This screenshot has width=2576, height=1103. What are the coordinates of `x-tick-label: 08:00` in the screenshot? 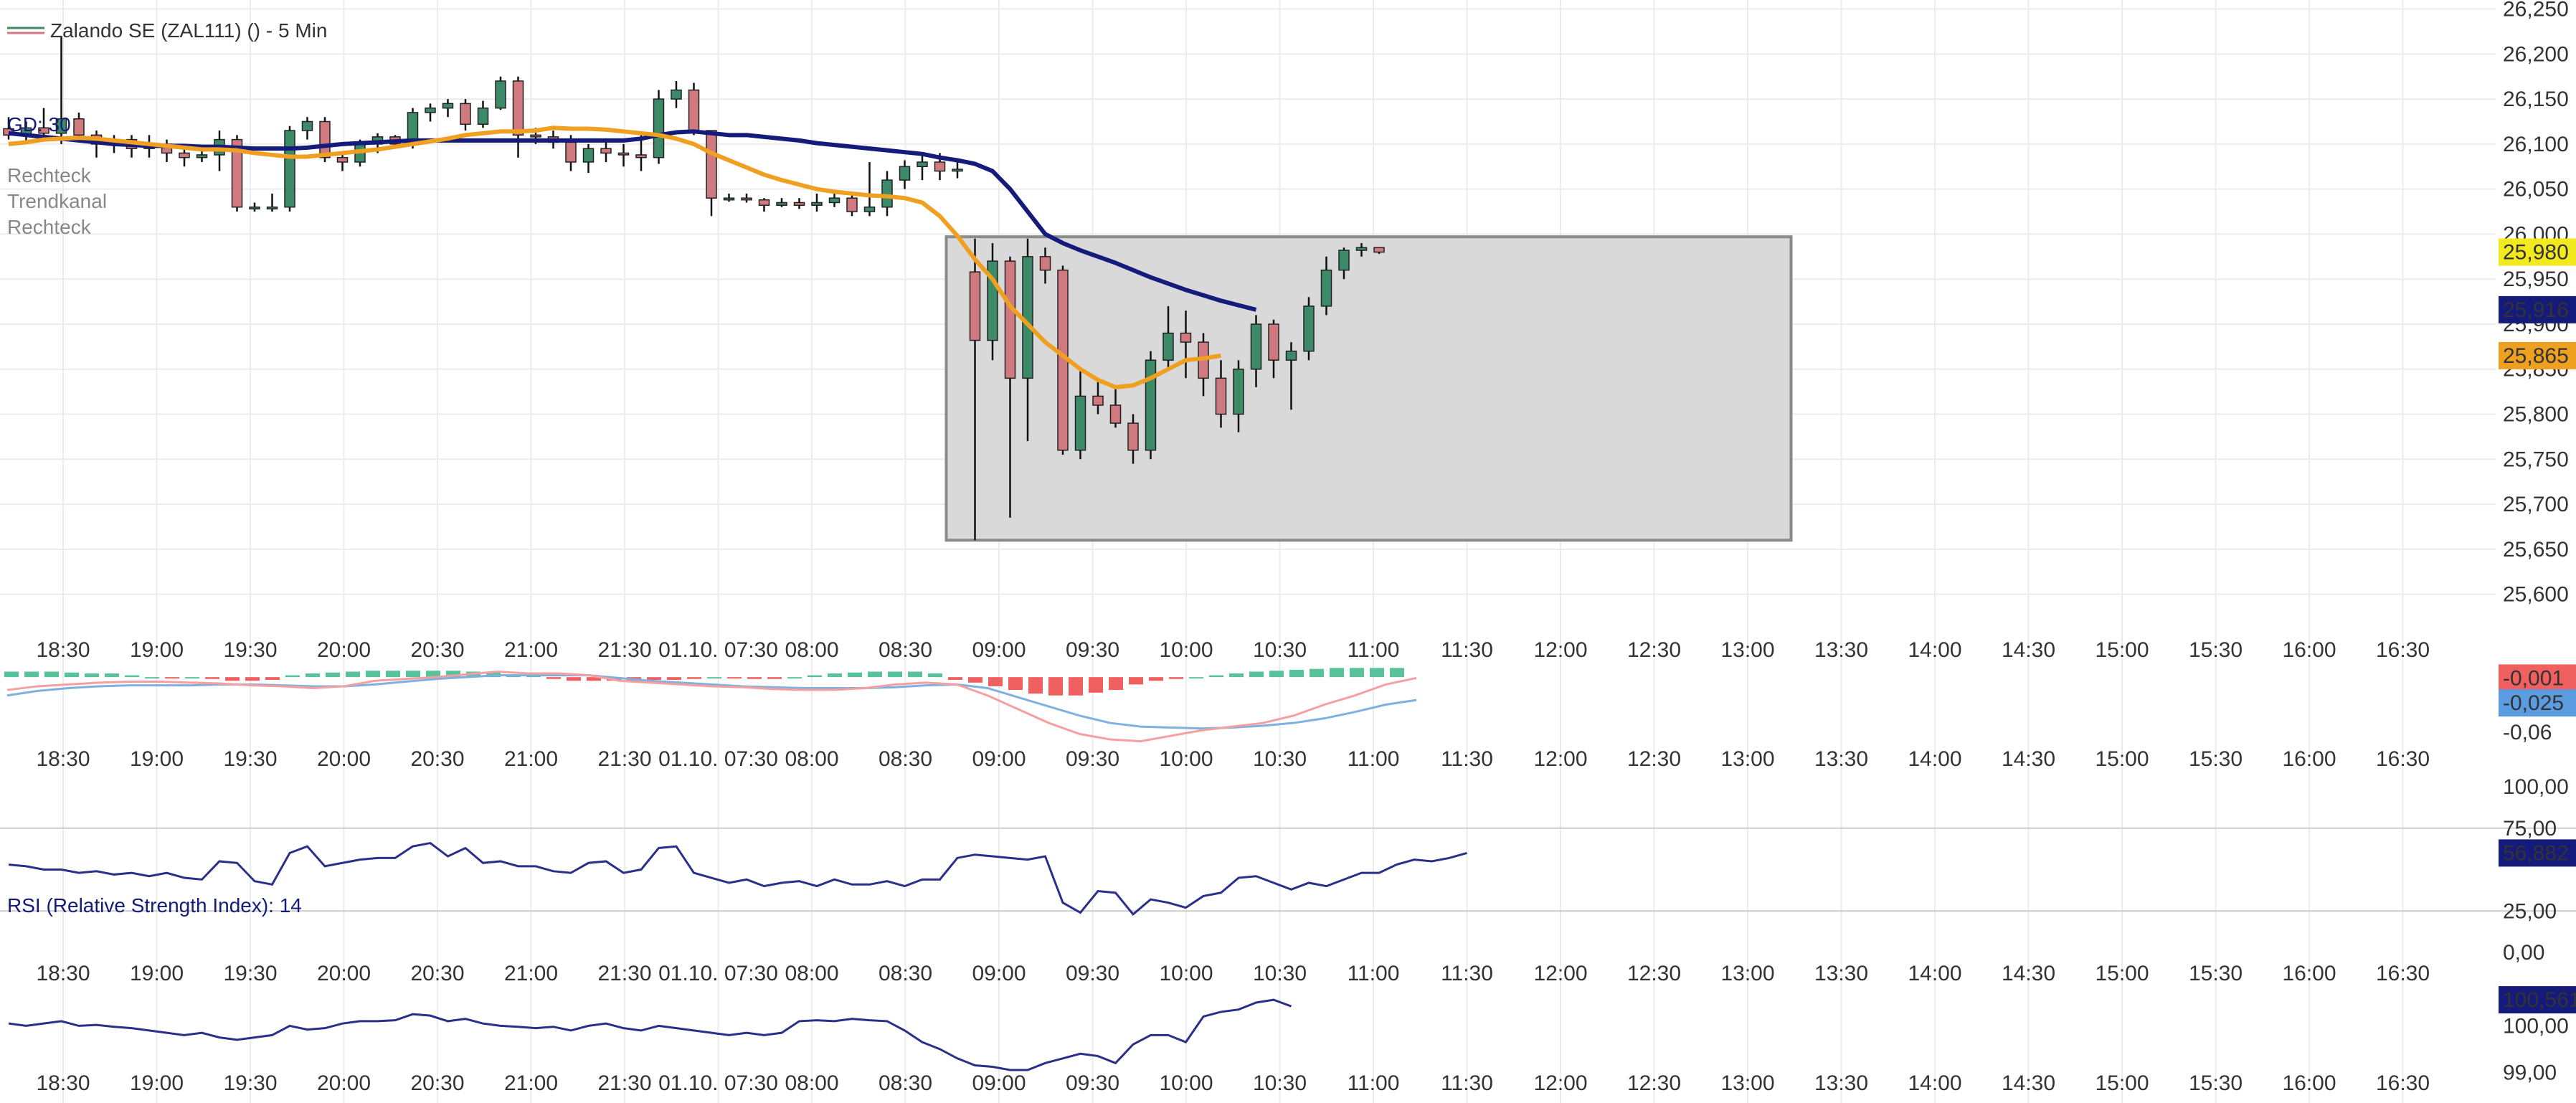 It's located at (811, 973).